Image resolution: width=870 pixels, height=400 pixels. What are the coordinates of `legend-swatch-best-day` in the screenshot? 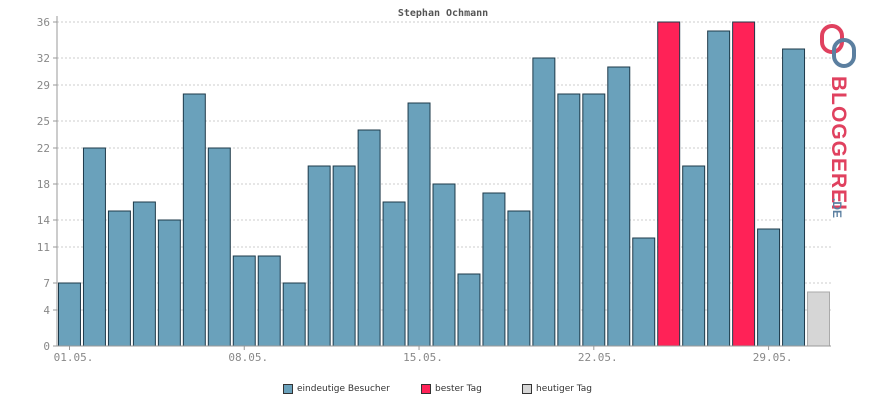 It's located at (426, 389).